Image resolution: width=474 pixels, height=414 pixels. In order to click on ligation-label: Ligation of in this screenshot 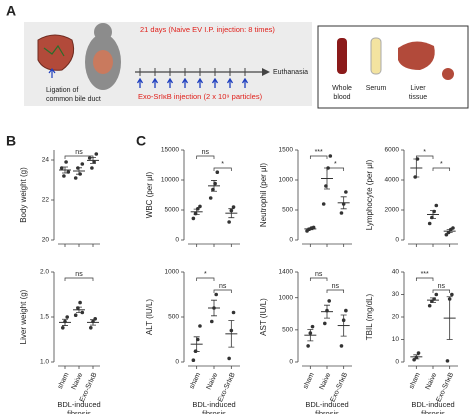, I will do `click(62, 90)`.